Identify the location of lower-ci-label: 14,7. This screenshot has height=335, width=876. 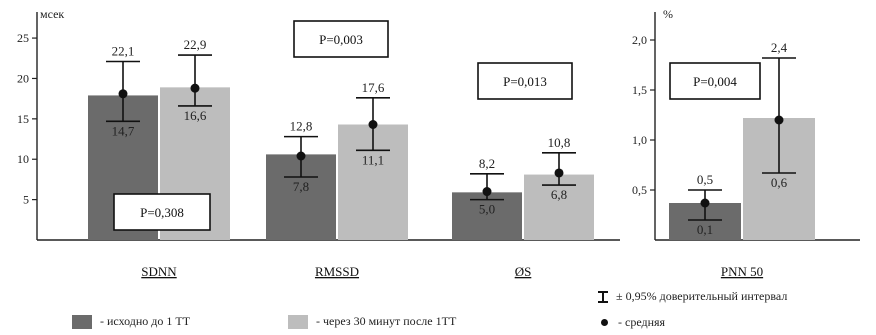
(123, 130).